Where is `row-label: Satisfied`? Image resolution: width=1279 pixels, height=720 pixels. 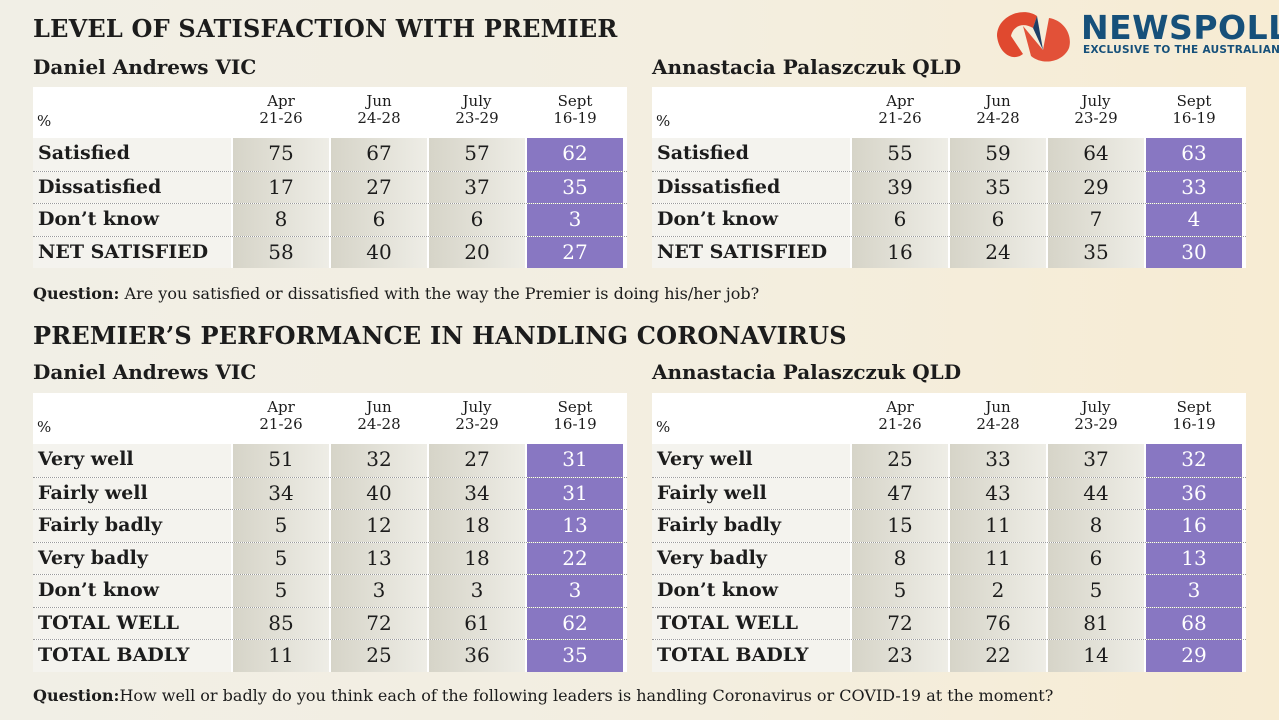 row-label: Satisfied is located at coordinates (132, 154).